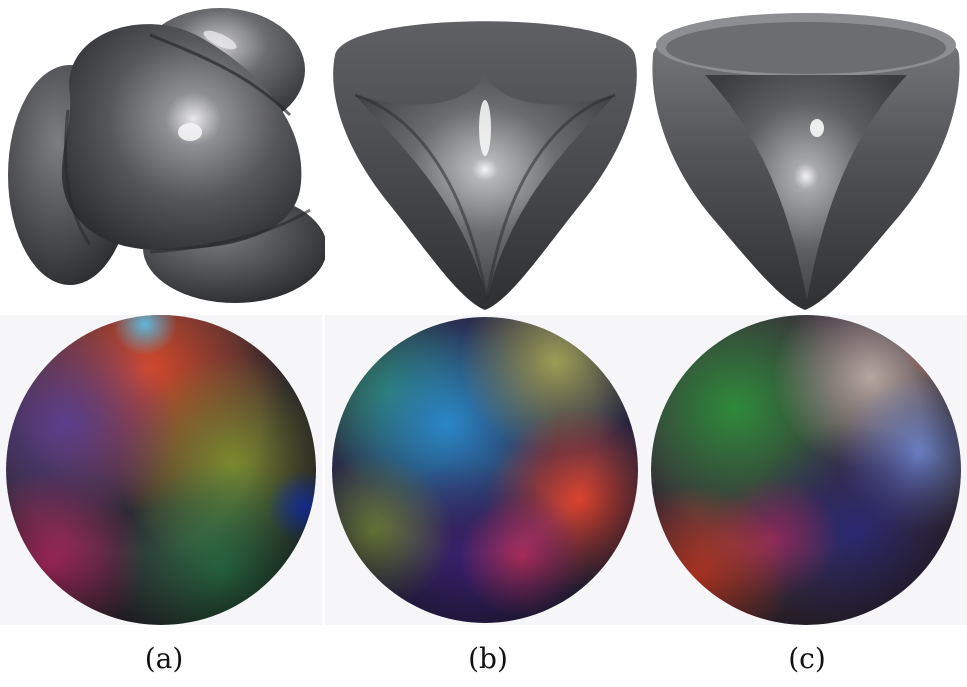 Image resolution: width=967 pixels, height=687 pixels. I want to click on caption-a: (a), so click(164, 658).